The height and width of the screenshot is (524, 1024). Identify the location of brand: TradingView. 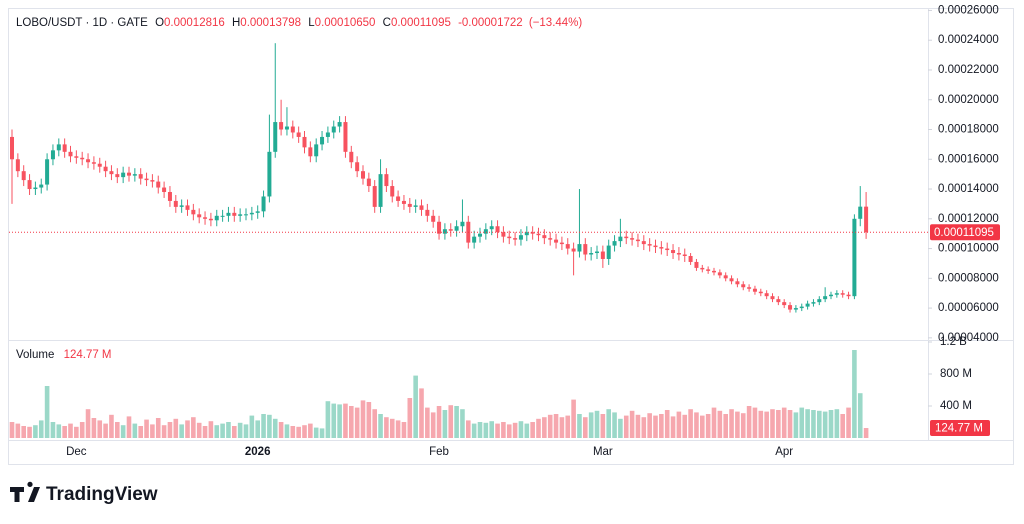
(84, 493).